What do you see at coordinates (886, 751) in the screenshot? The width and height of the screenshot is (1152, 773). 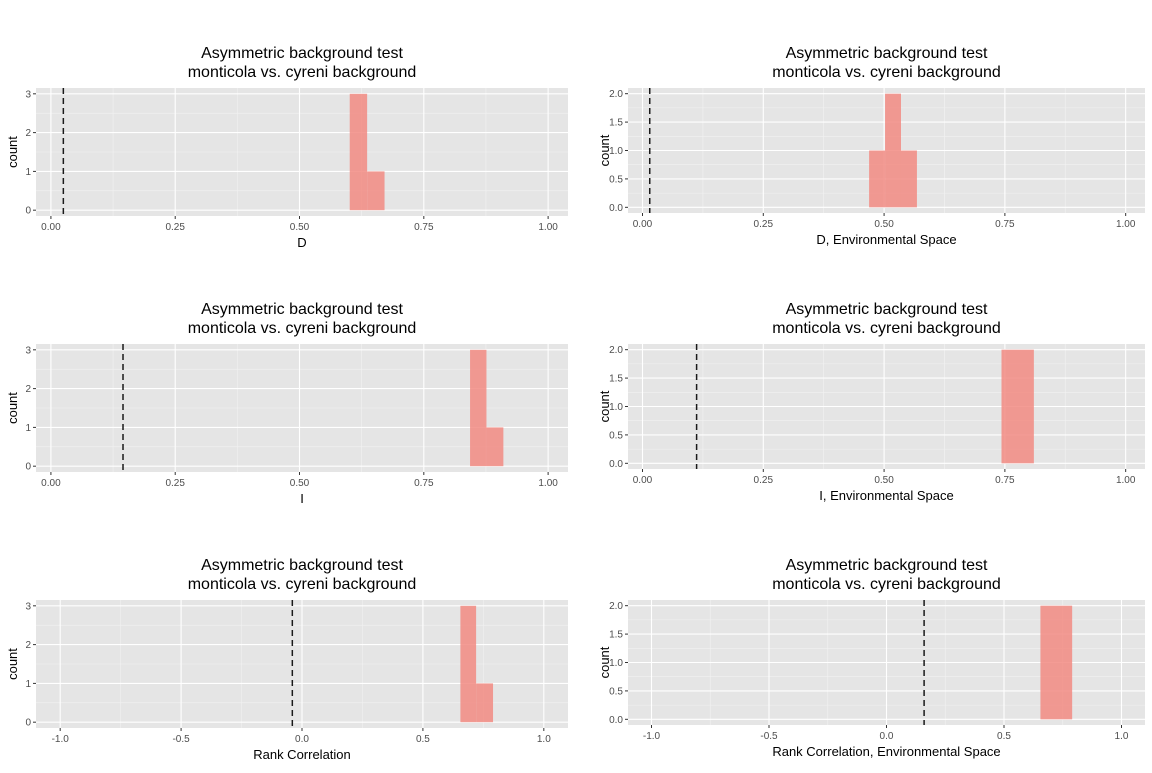 I see `x-axis-label: Rank Correlation, Environmental Space` at bounding box center [886, 751].